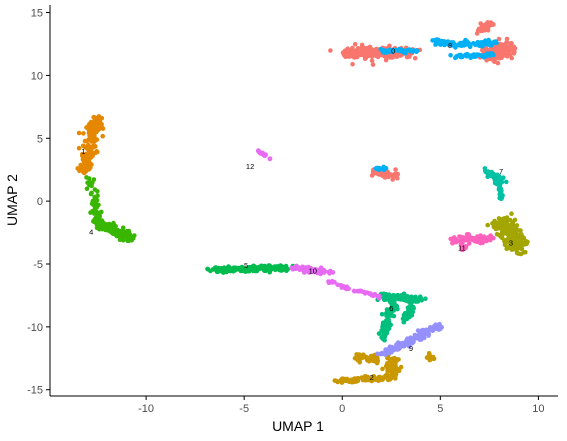 The image size is (567, 441). Describe the element at coordinates (250, 166) in the screenshot. I see `cluster-label-12: 12` at that location.